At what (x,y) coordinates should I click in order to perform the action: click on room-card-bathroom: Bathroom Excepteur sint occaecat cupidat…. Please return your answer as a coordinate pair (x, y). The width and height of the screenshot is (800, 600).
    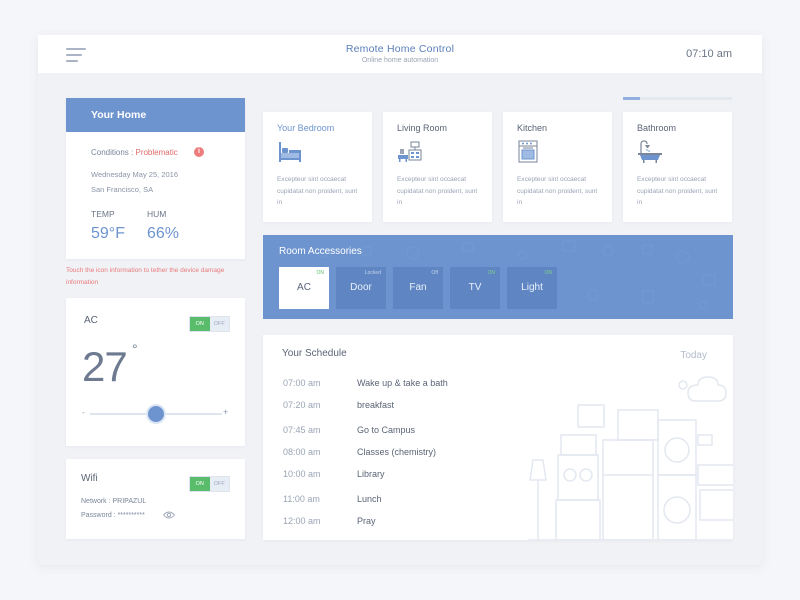
    Looking at the image, I should click on (677, 167).